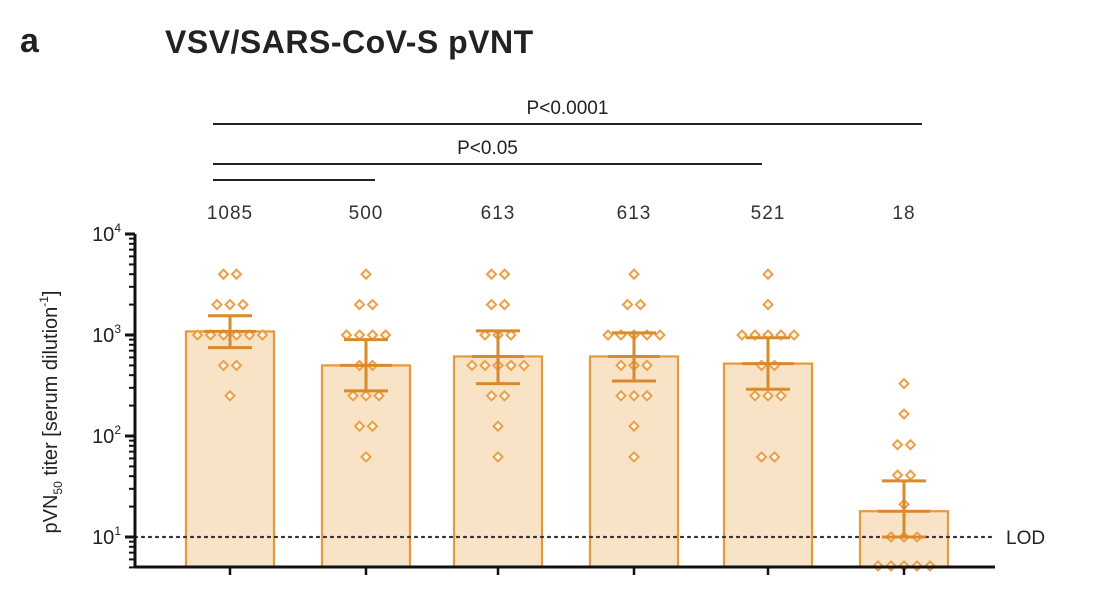  What do you see at coordinates (589, 538) in the screenshot?
I see `lod-group: LOD` at bounding box center [589, 538].